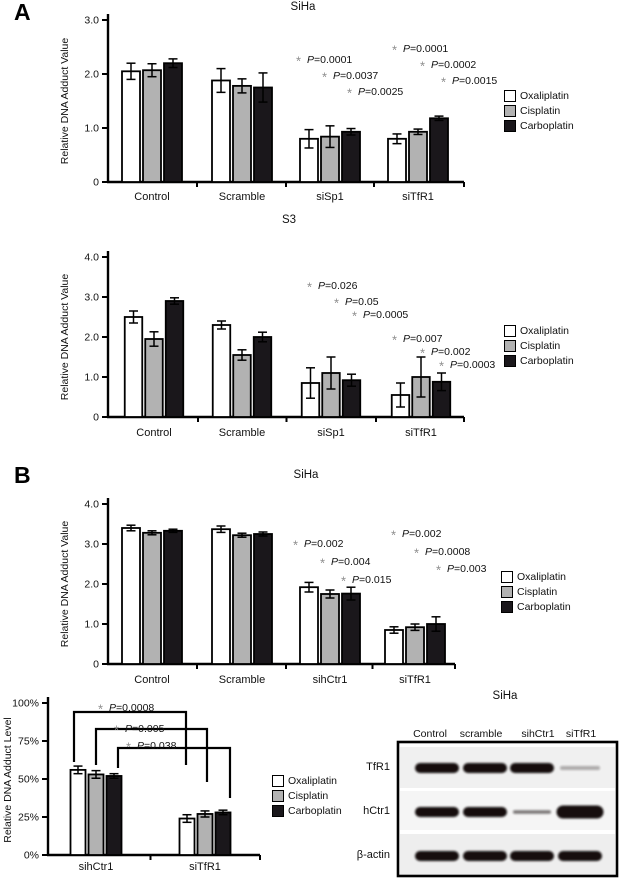 The height and width of the screenshot is (878, 620). What do you see at coordinates (65, 584) in the screenshot?
I see `y-axis-label-b1: Relative DNA Adduct Value` at bounding box center [65, 584].